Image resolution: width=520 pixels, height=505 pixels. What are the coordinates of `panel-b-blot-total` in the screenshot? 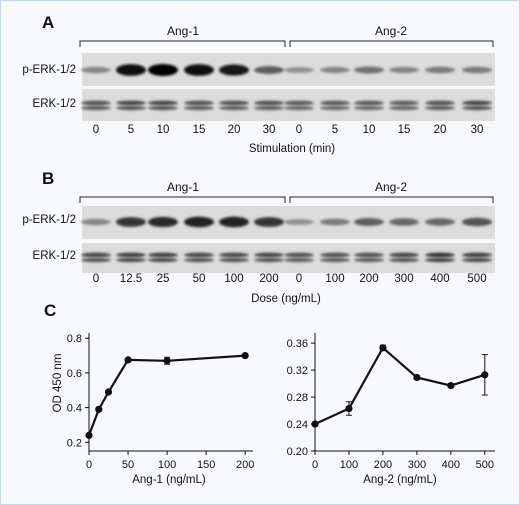 It's located at (288, 258).